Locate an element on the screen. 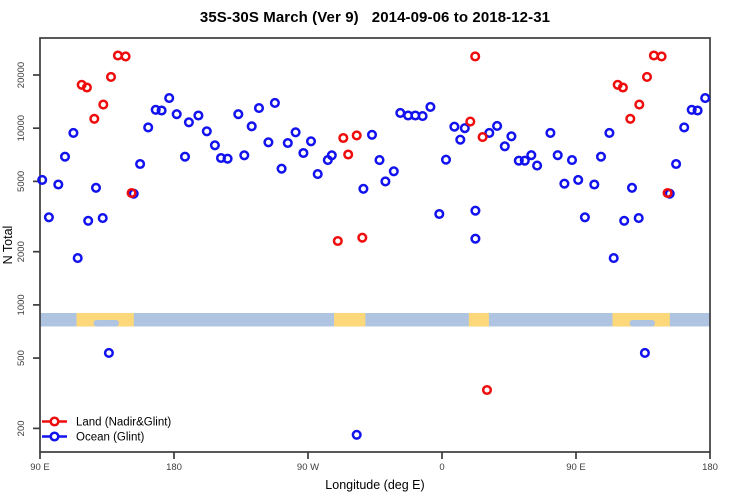 This screenshot has width=750, height=500. x-tick-label: 0 is located at coordinates (441, 467).